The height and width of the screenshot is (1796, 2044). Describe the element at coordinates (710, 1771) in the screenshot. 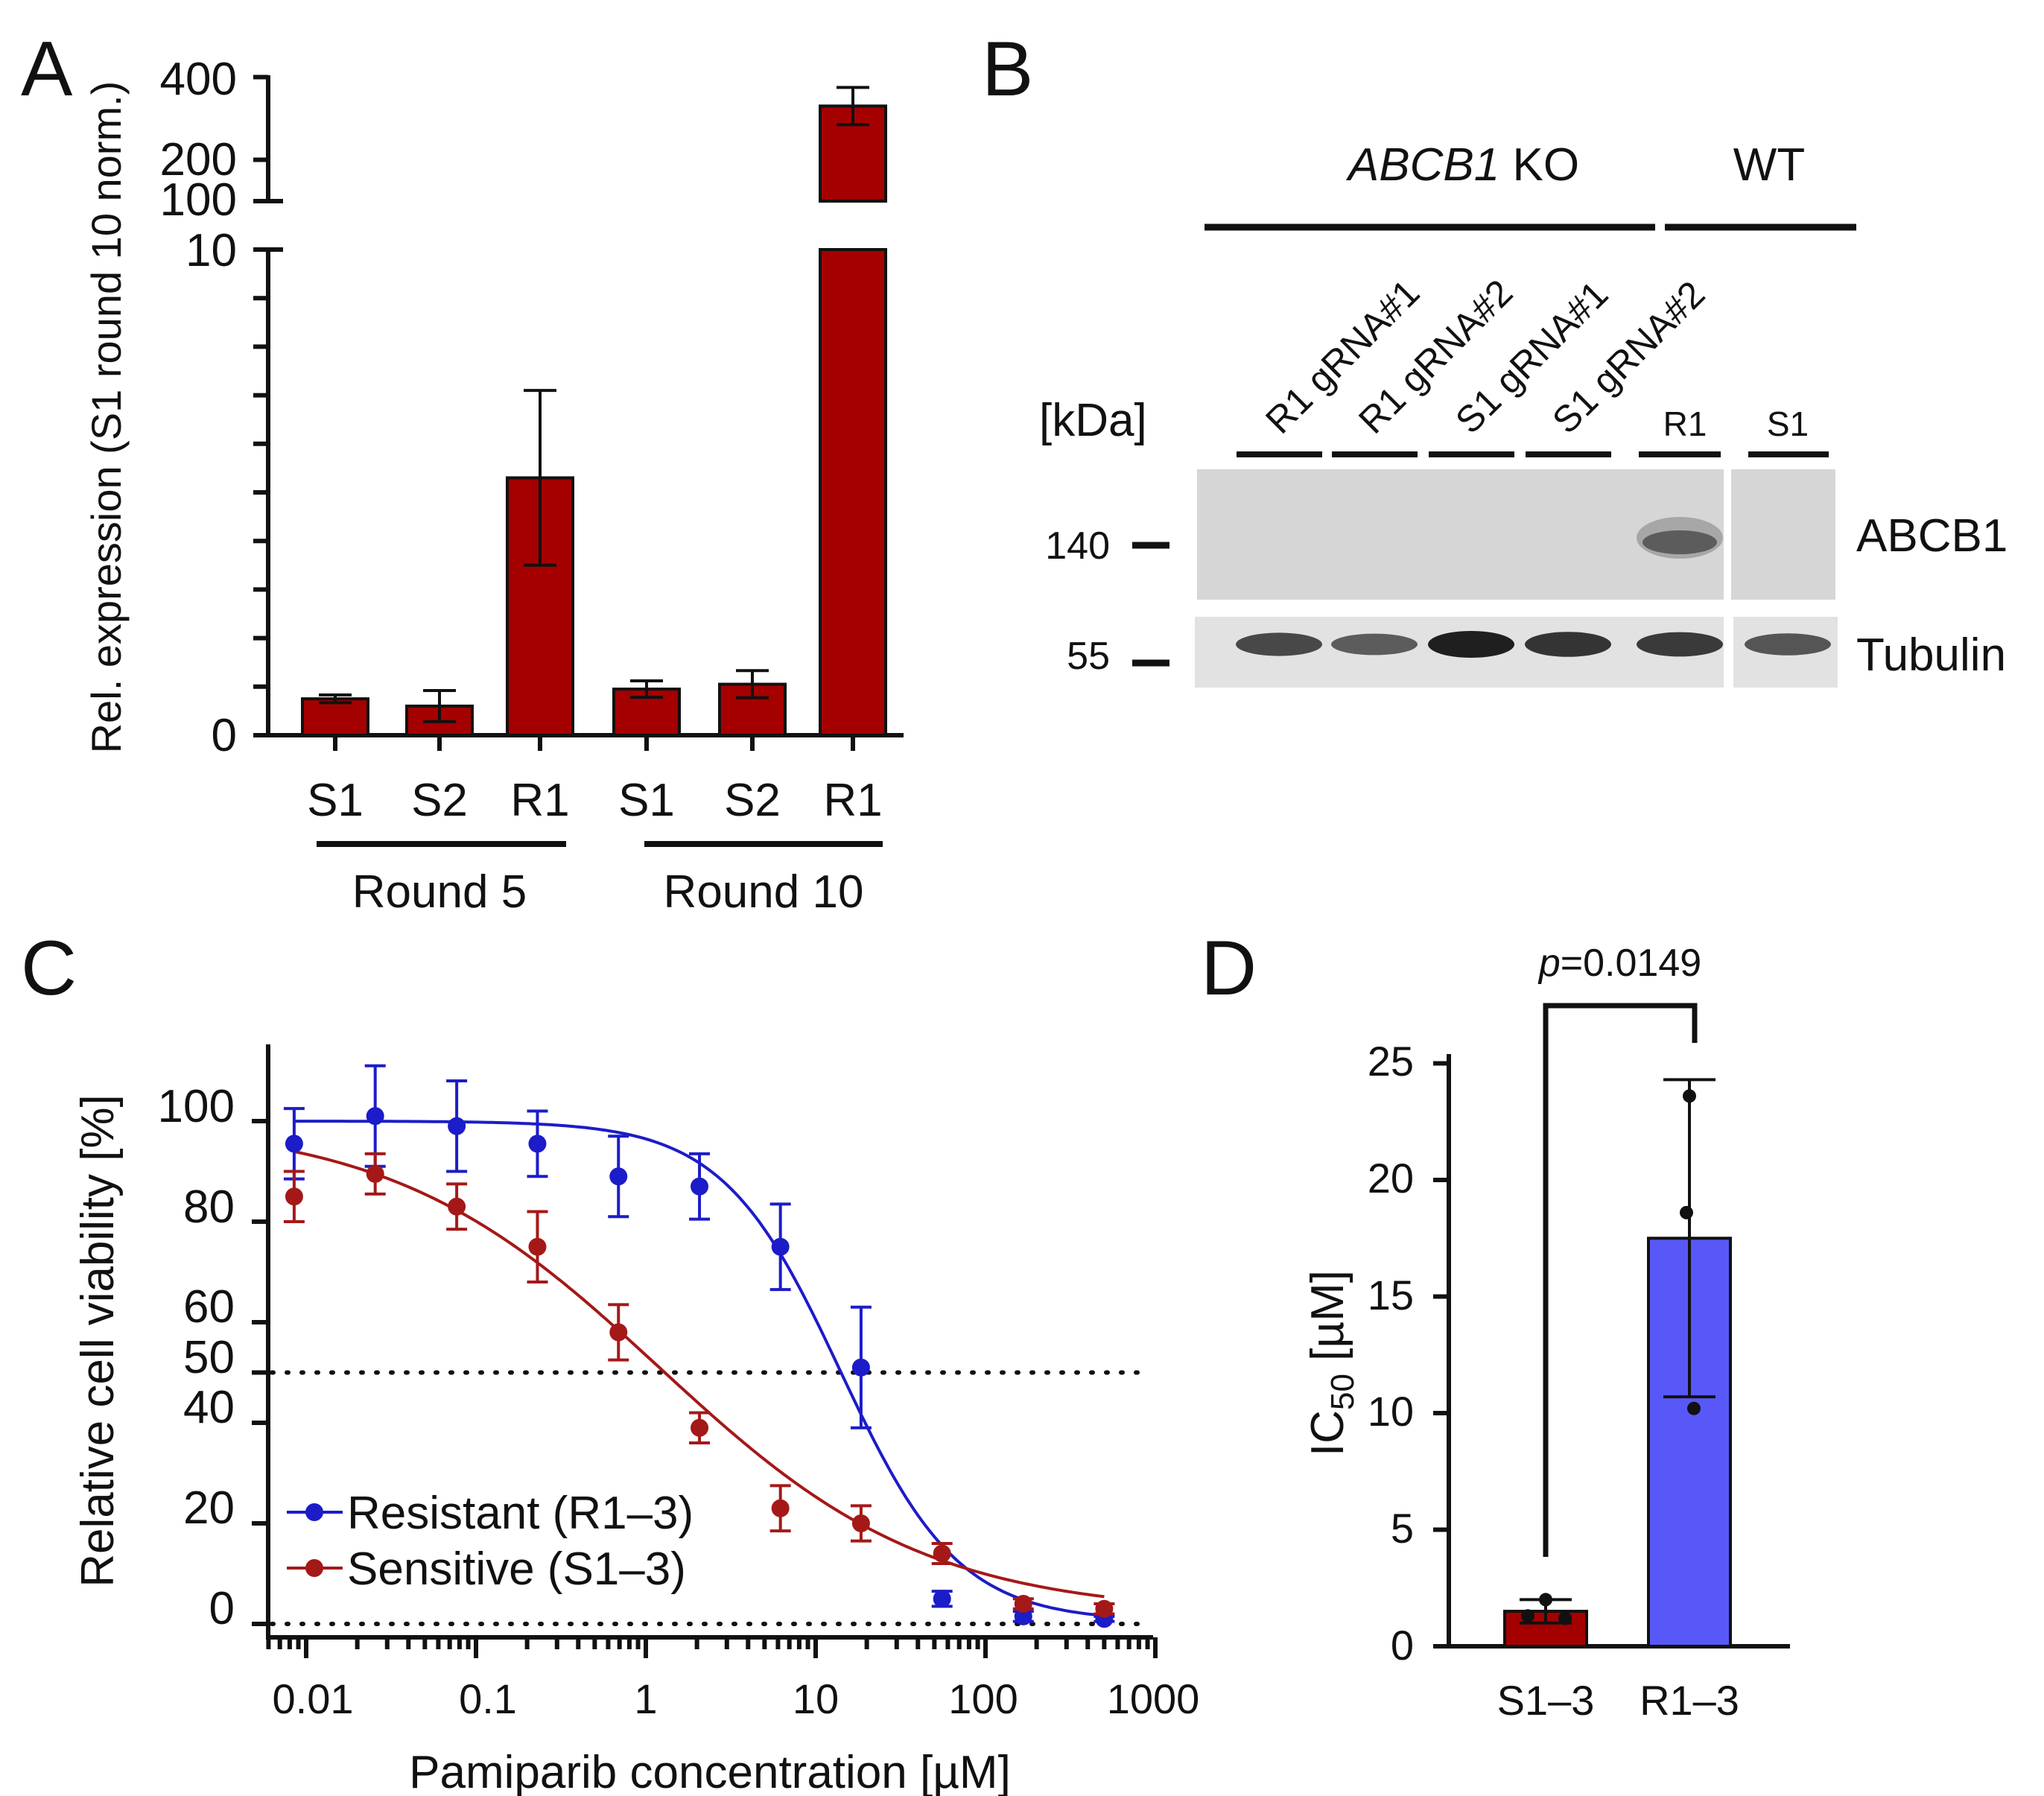

I see `c-x-axis-label: Pamiparib concentration [µM]` at that location.